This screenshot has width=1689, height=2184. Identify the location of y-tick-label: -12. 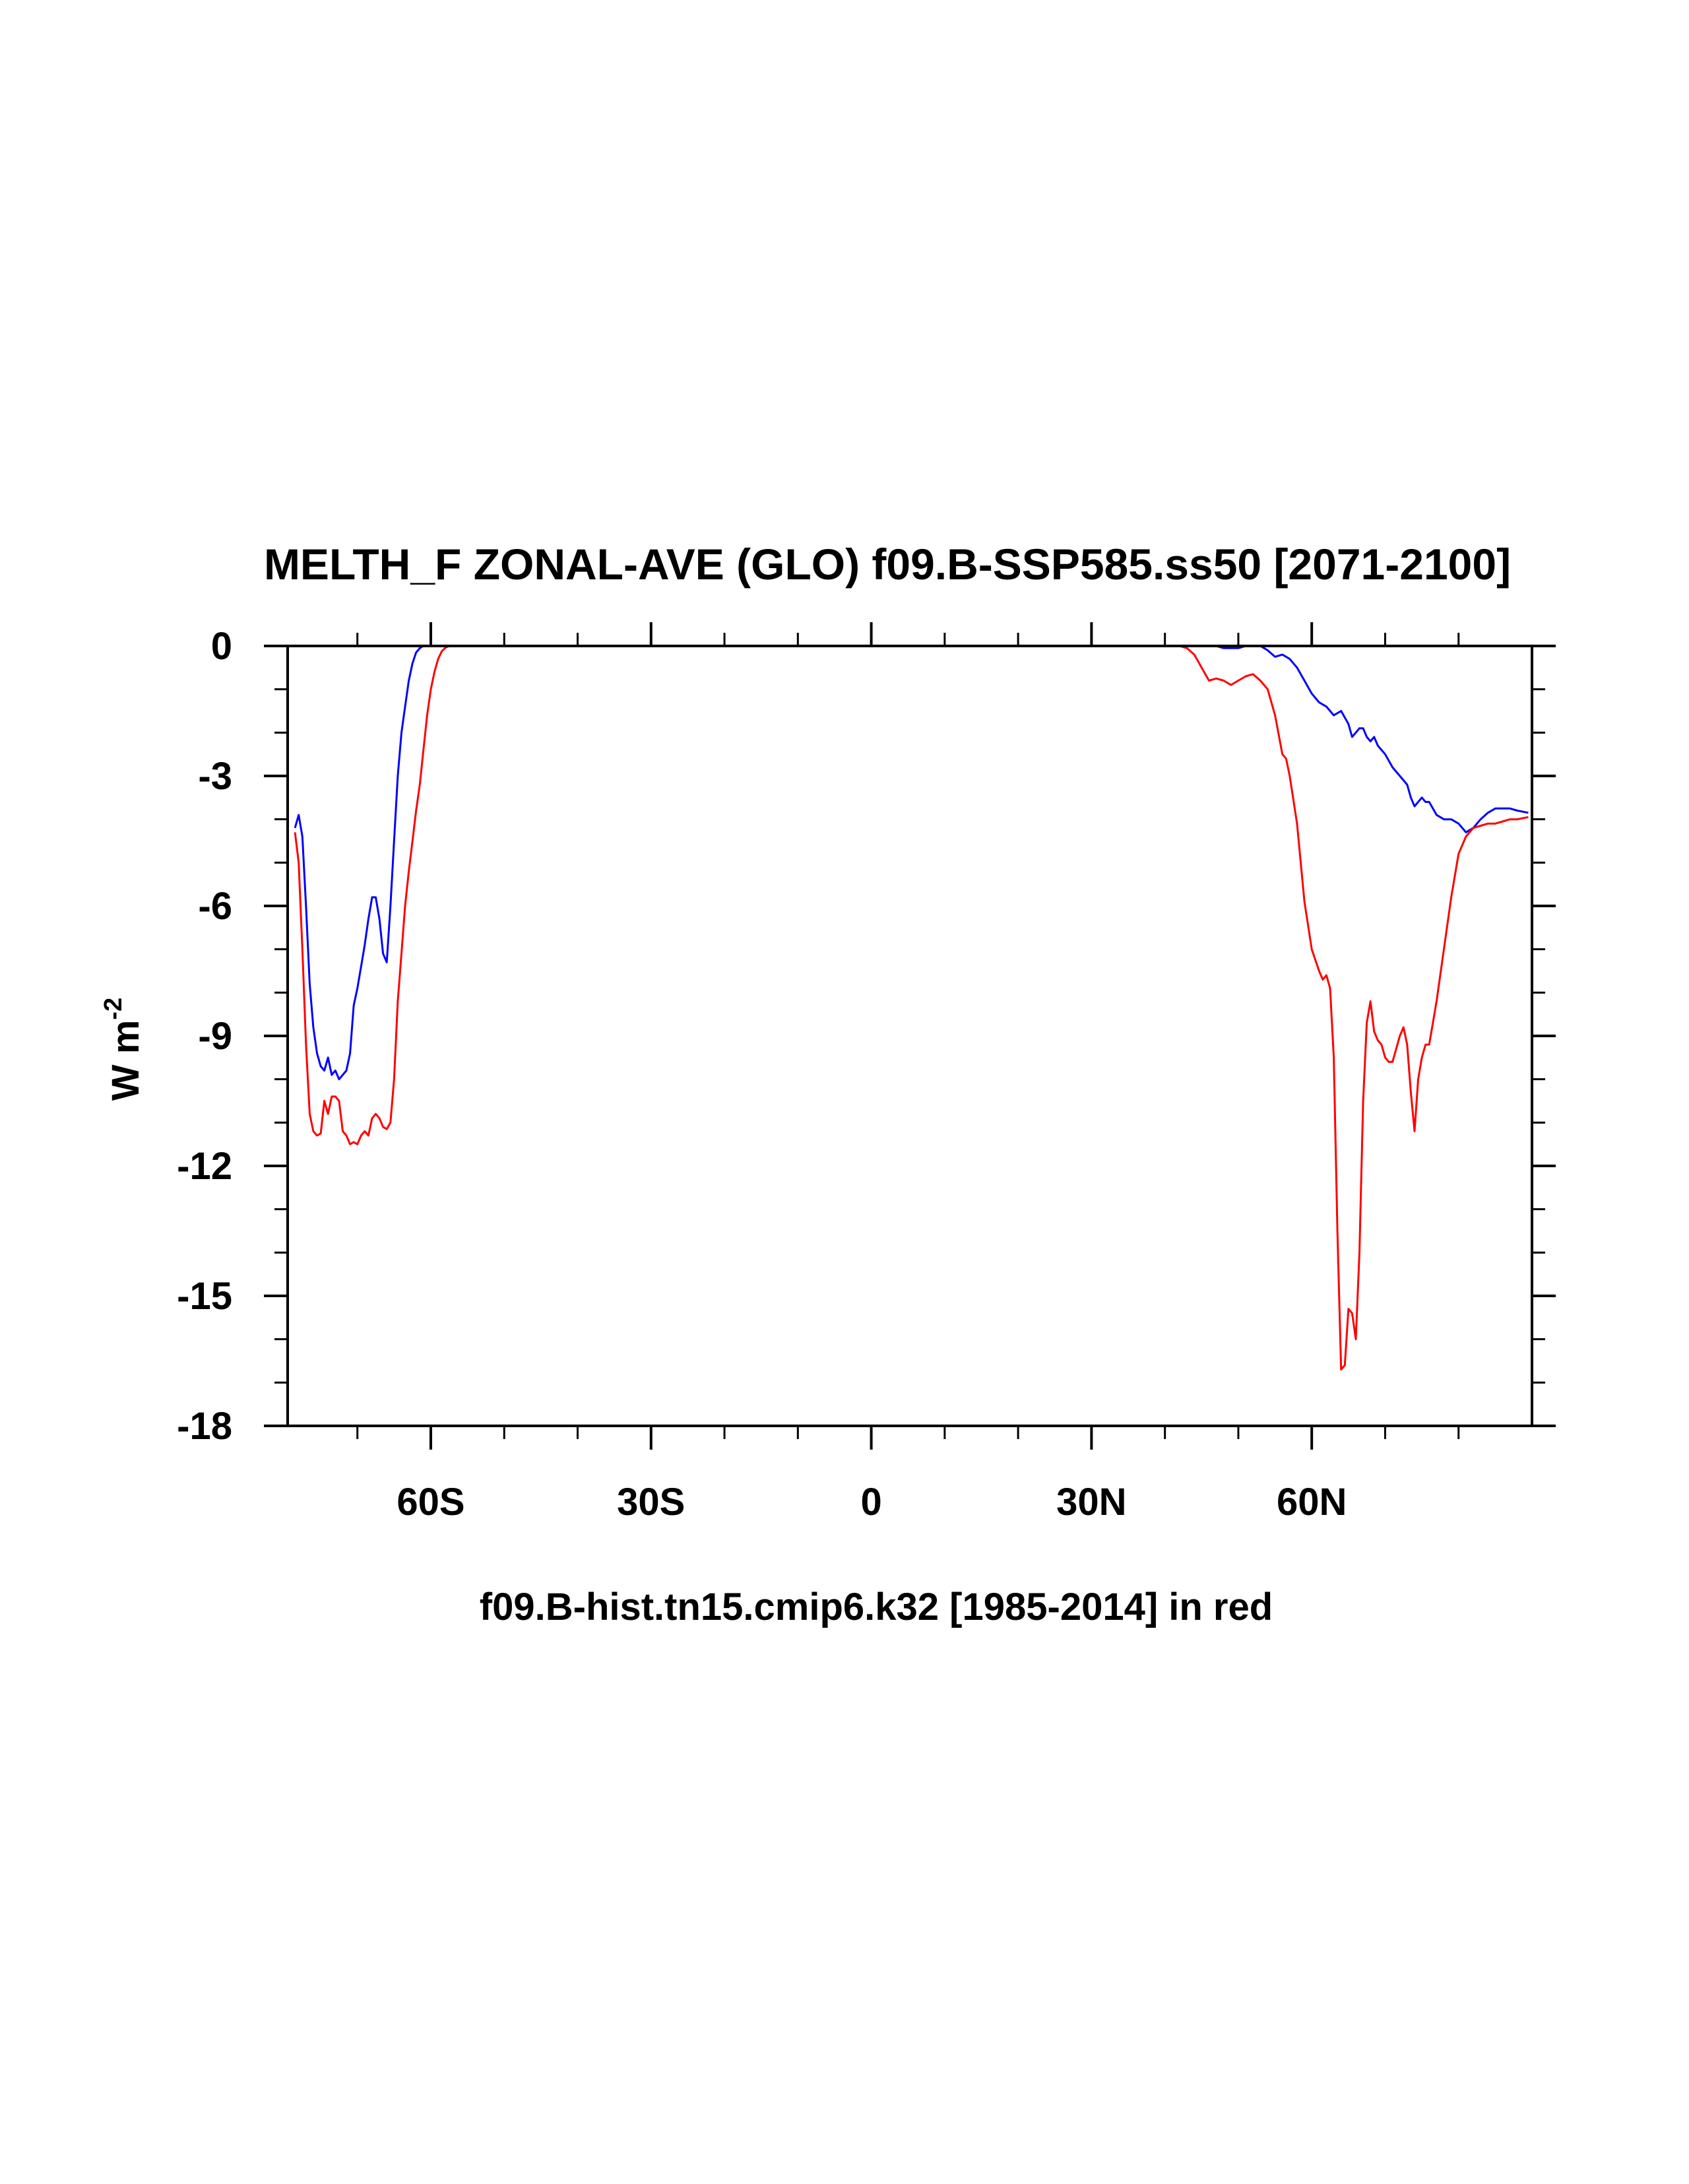
(204, 1166).